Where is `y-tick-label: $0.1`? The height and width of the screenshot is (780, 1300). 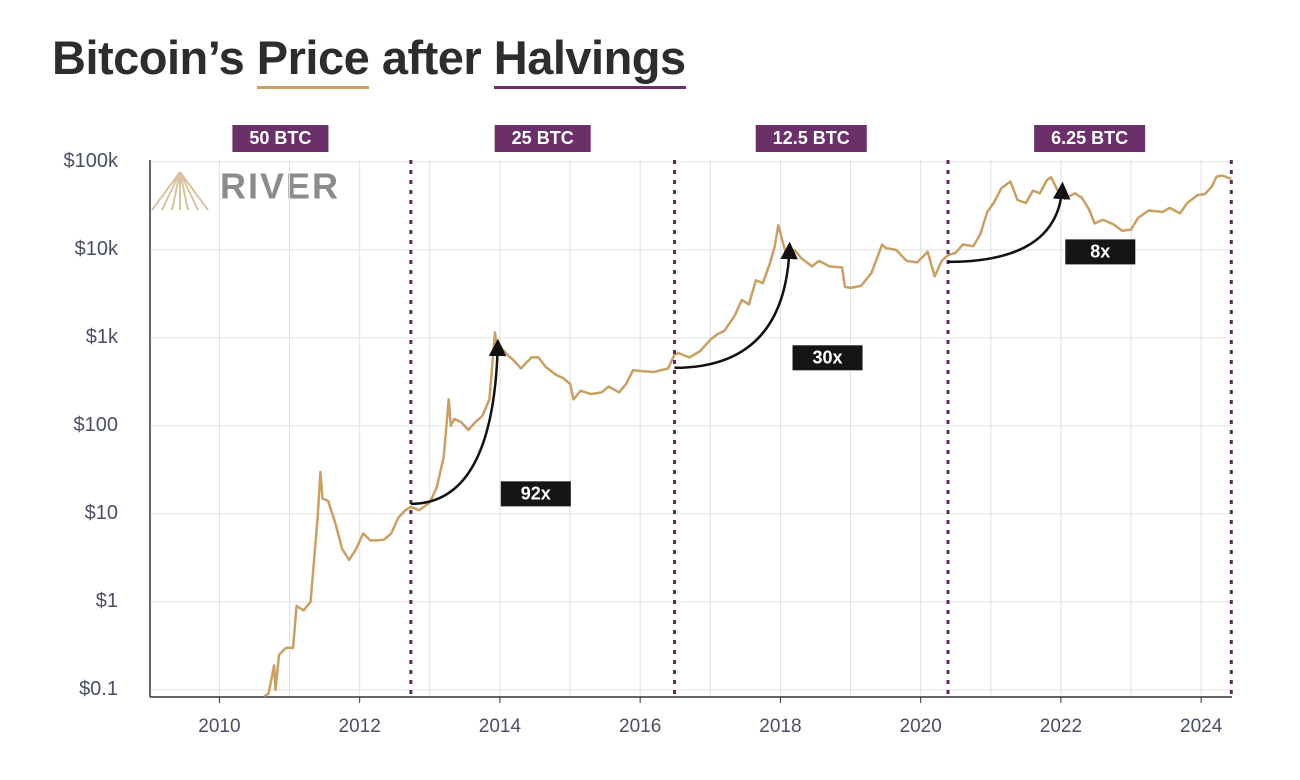
y-tick-label: $0.1 is located at coordinates (98, 689).